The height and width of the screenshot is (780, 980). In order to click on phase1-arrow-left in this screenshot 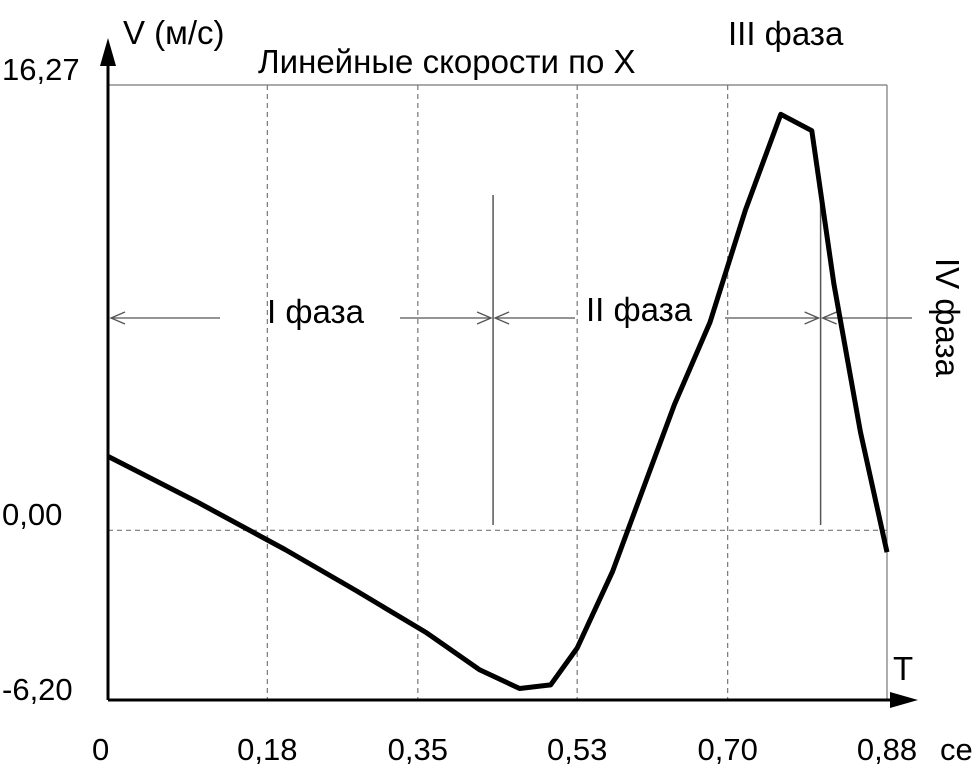, I will do `click(164, 318)`.